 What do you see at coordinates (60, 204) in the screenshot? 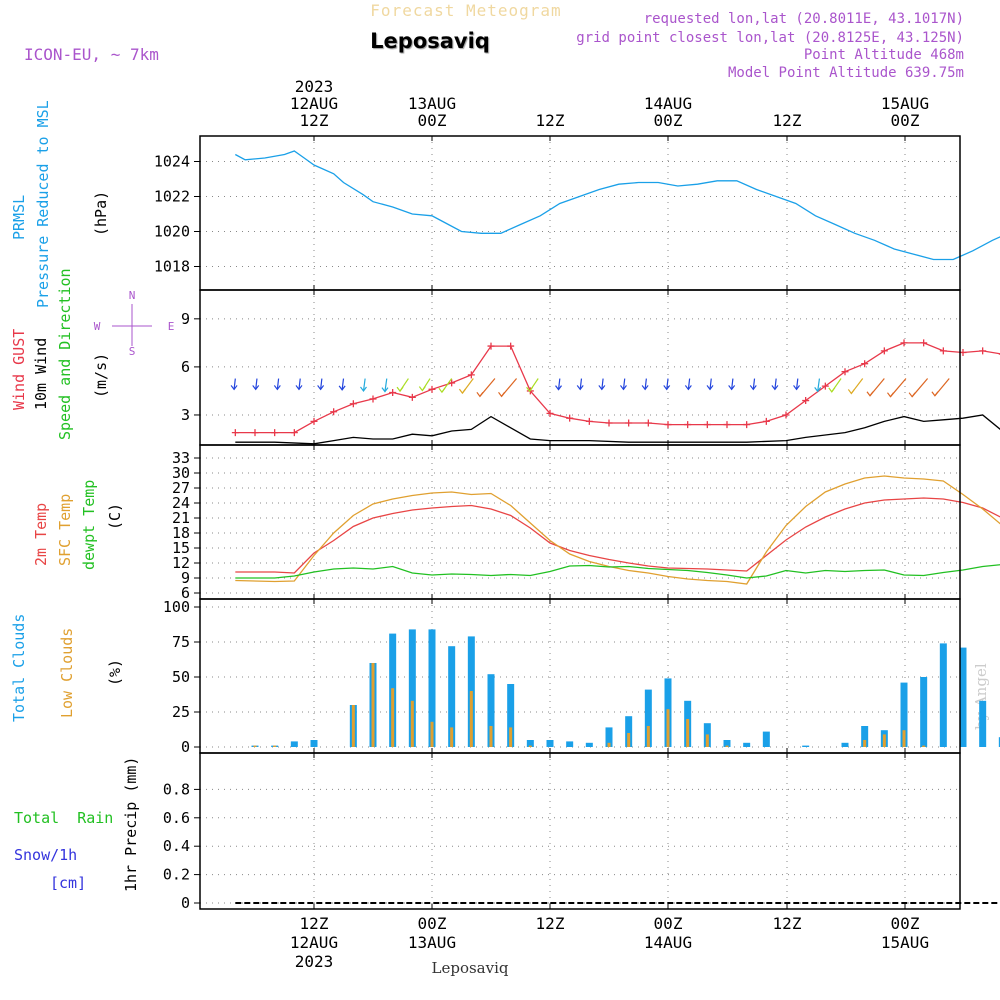
I see `pressure-side-labels: PRMSL Pressure Reduced to MSL (hPa)` at bounding box center [60, 204].